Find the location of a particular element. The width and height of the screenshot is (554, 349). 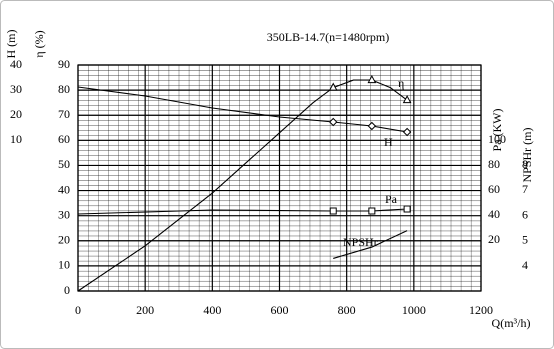

x-tick-label: 0 is located at coordinates (78, 310).